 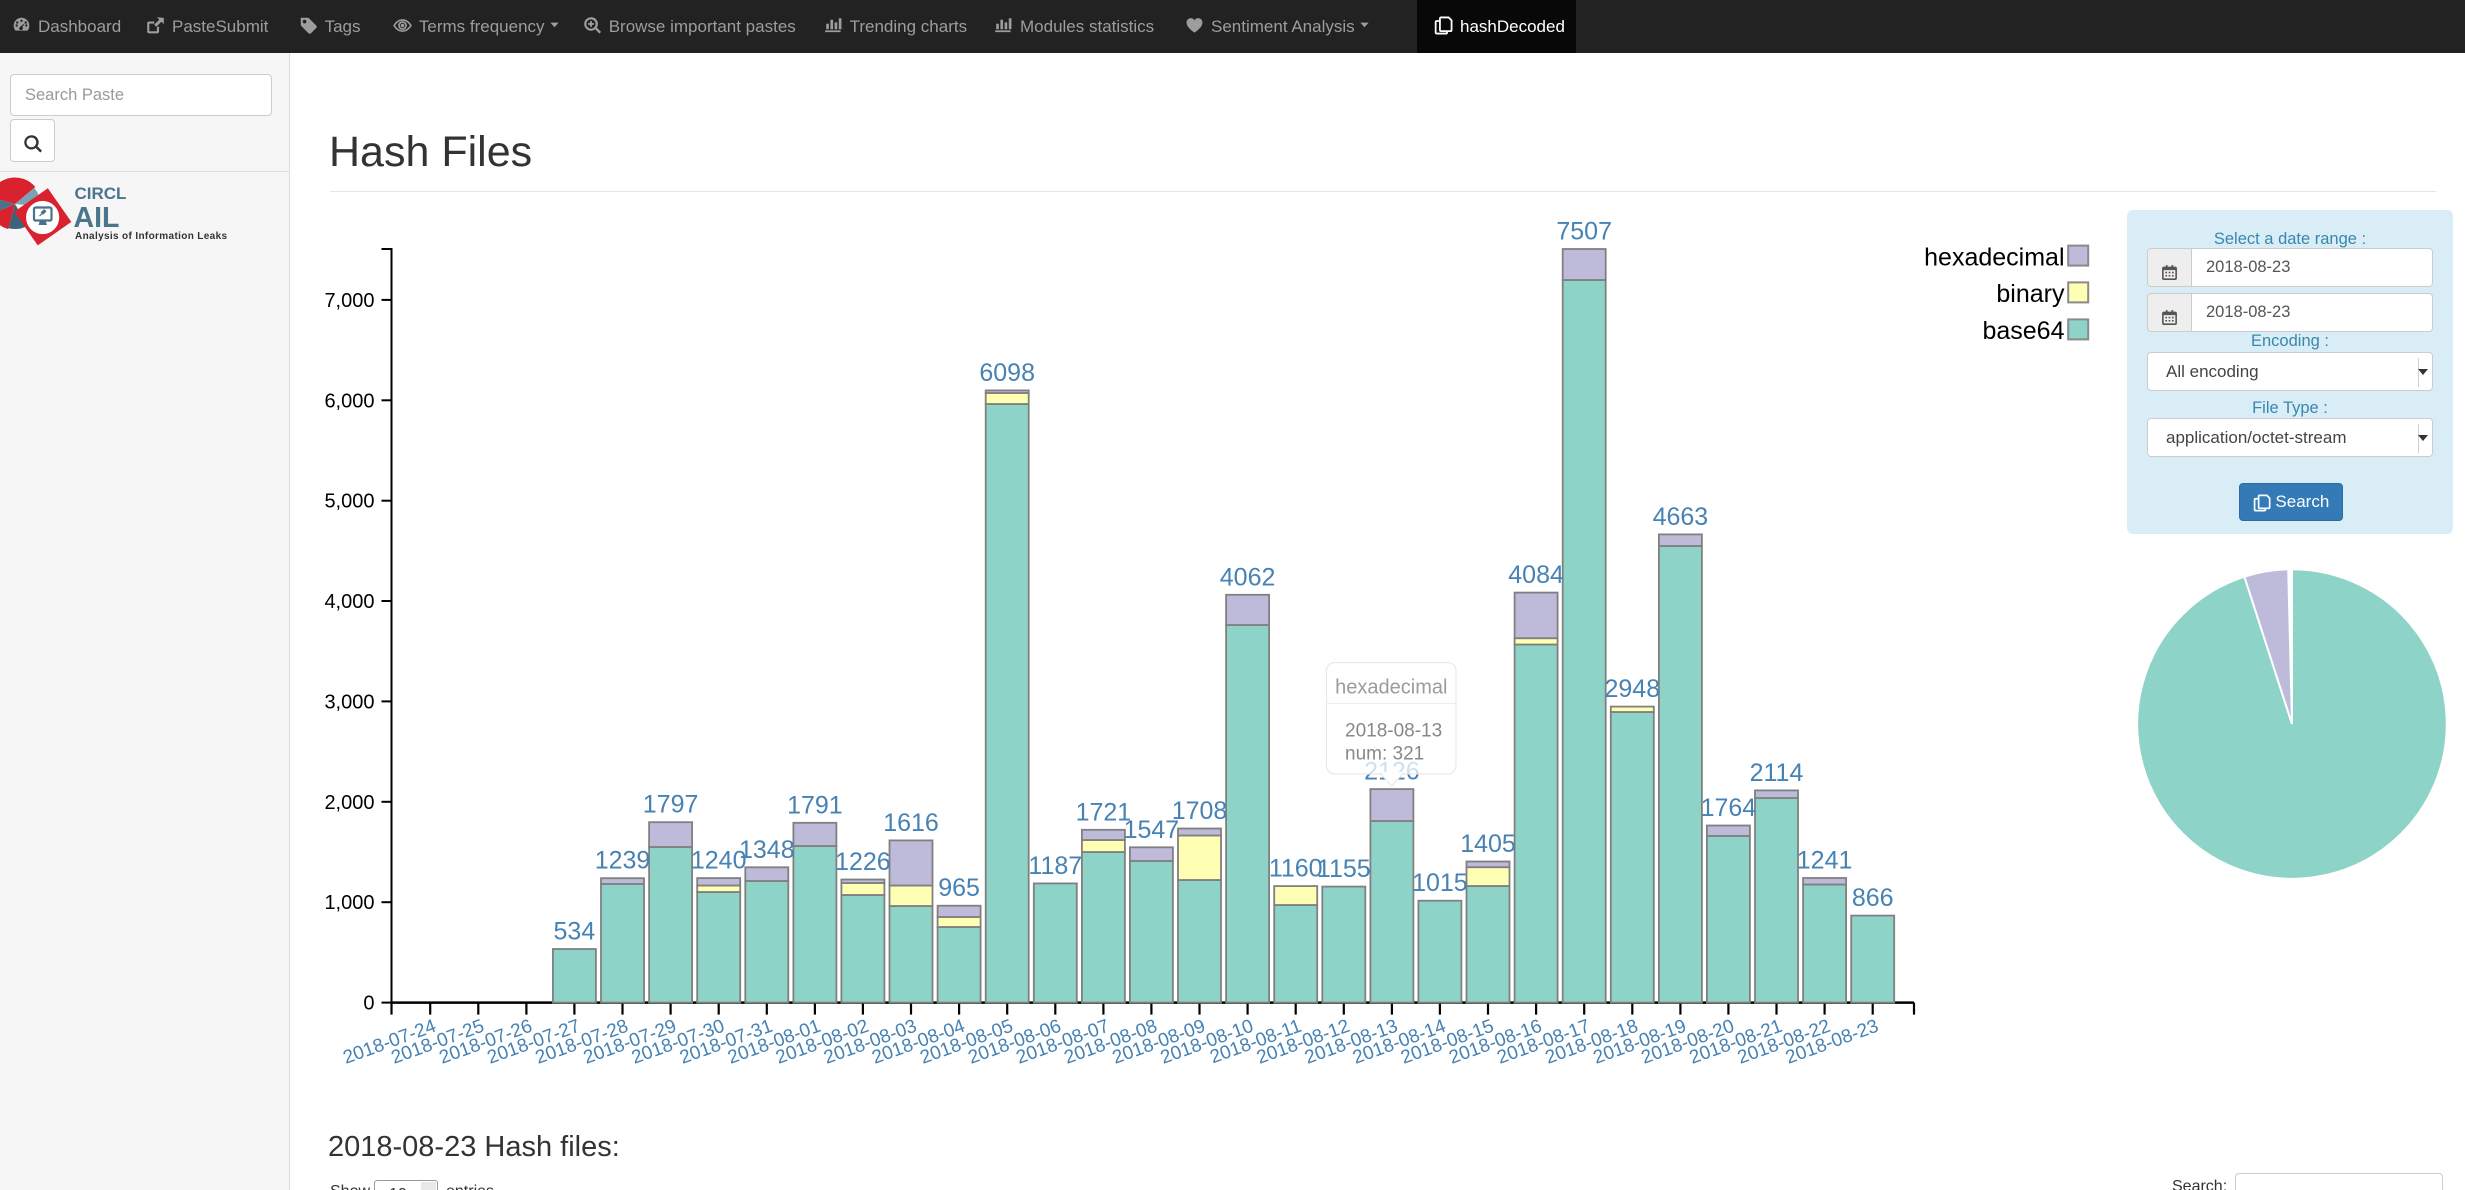 I want to click on svg-text: 1764, so click(x=1729, y=808).